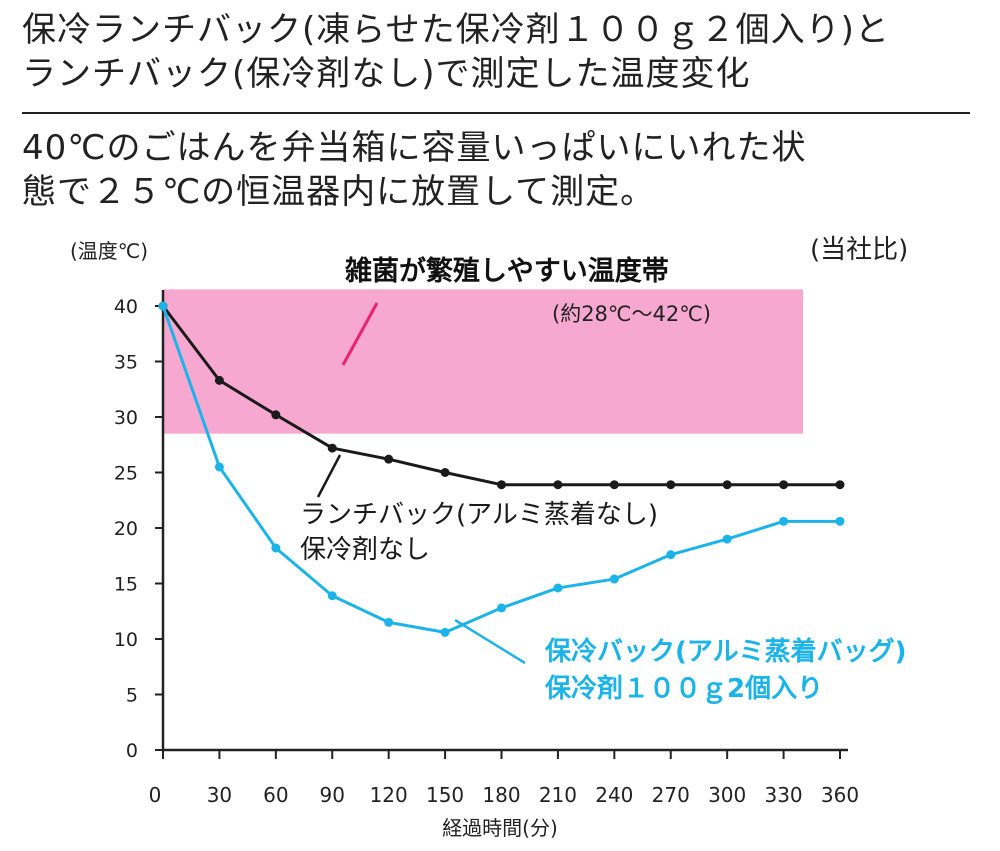 This screenshot has height=851, width=1000. Describe the element at coordinates (504, 777) in the screenshot. I see `x-axis: 0 30 60 90 120 150 180 210 240 270 300 330 360` at that location.